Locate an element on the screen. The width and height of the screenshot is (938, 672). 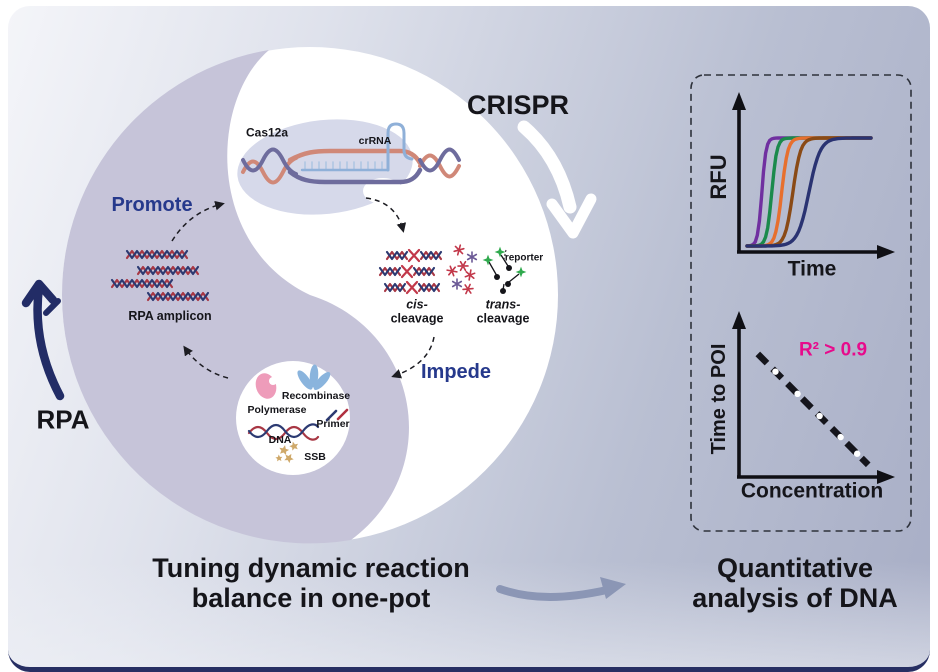
crispr-label: CRISPR is located at coordinates (518, 105).